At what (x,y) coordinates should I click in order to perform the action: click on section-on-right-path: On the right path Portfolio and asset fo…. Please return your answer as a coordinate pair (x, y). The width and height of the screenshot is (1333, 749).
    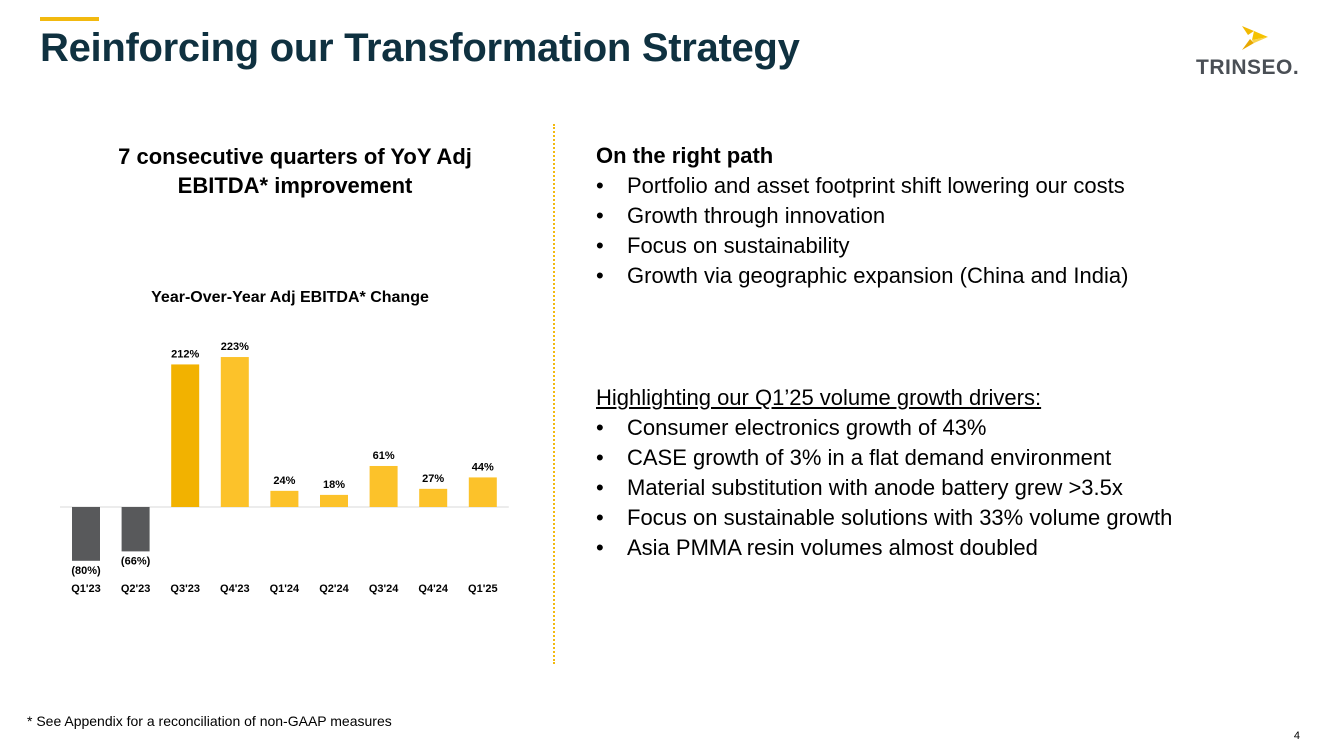
    Looking at the image, I should click on (956, 216).